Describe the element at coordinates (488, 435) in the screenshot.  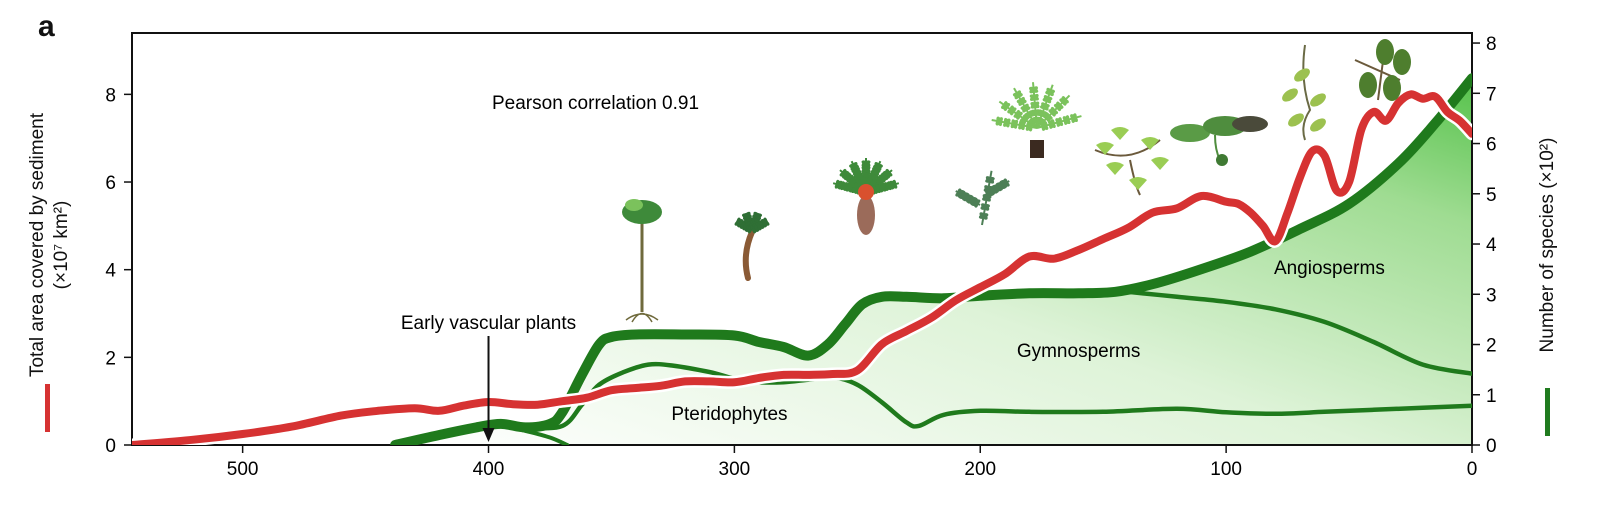
I see `early-vascular-arrow-head` at that location.